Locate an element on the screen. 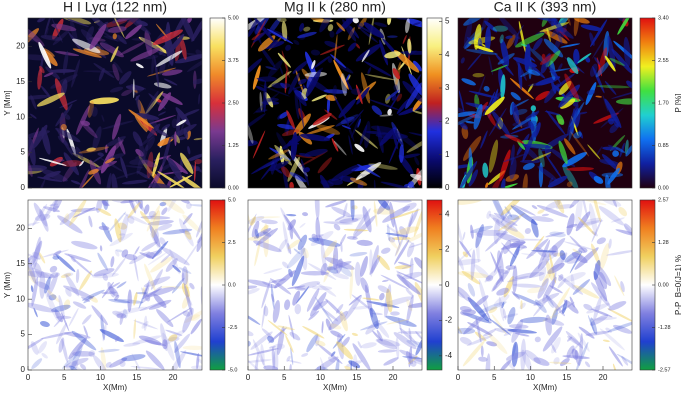 This screenshot has height=397, width=681. colorbar-tick-label: 0 is located at coordinates (447, 284).